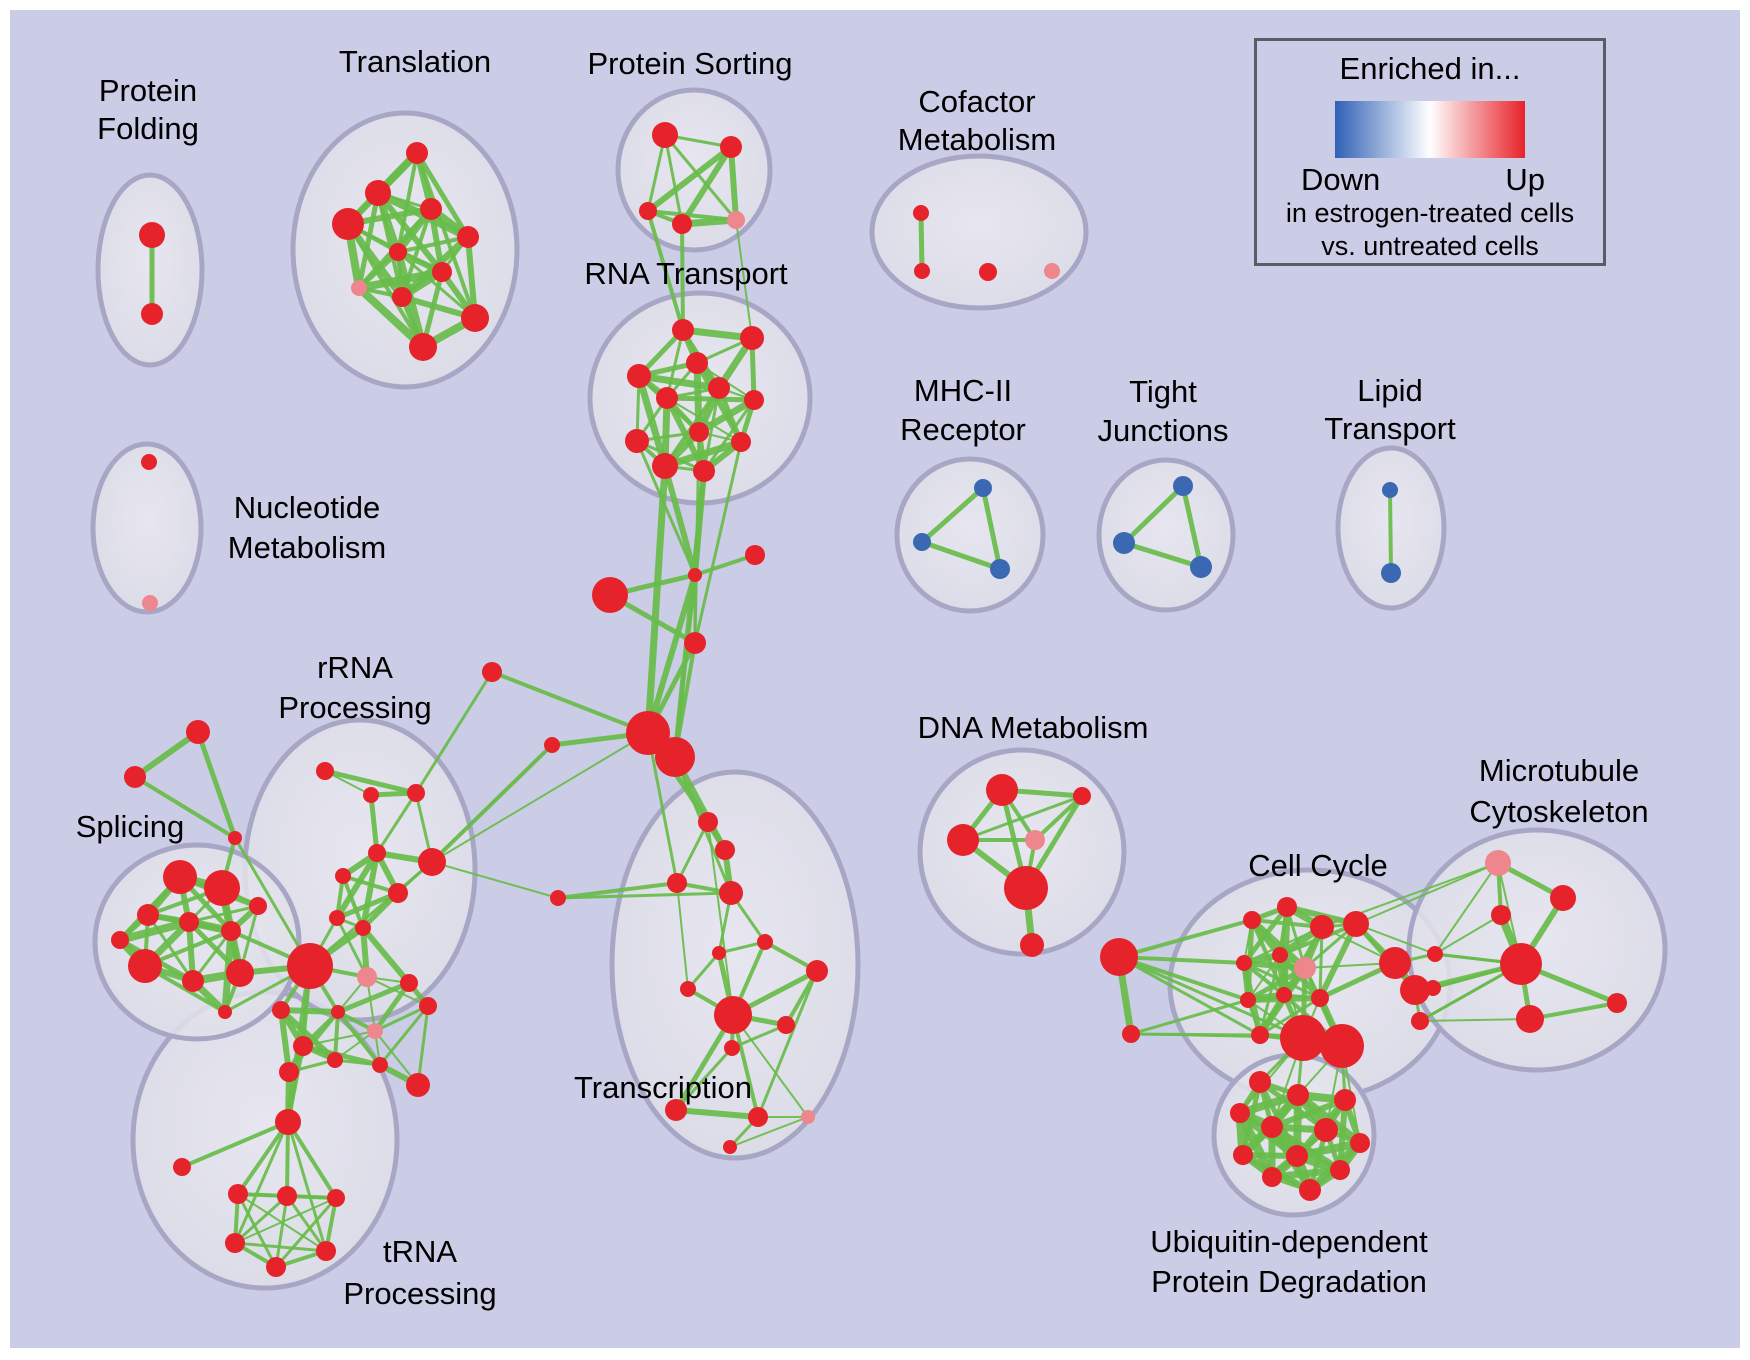 The image size is (1750, 1360). I want to click on cluster-label-nucleotide-metabolism: Metabolism, so click(307, 547).